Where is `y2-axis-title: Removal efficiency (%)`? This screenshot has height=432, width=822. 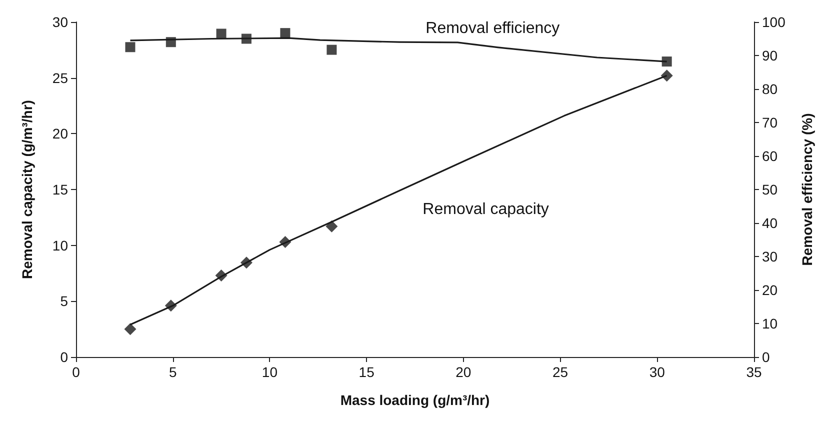 y2-axis-title: Removal efficiency (%) is located at coordinates (807, 189).